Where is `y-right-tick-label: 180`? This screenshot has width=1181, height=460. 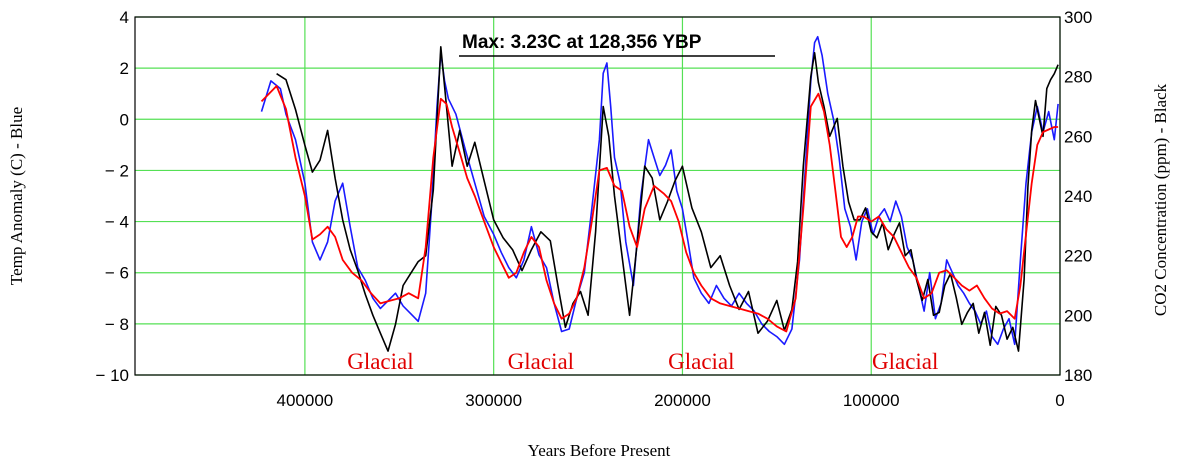 y-right-tick-label: 180 is located at coordinates (1078, 375).